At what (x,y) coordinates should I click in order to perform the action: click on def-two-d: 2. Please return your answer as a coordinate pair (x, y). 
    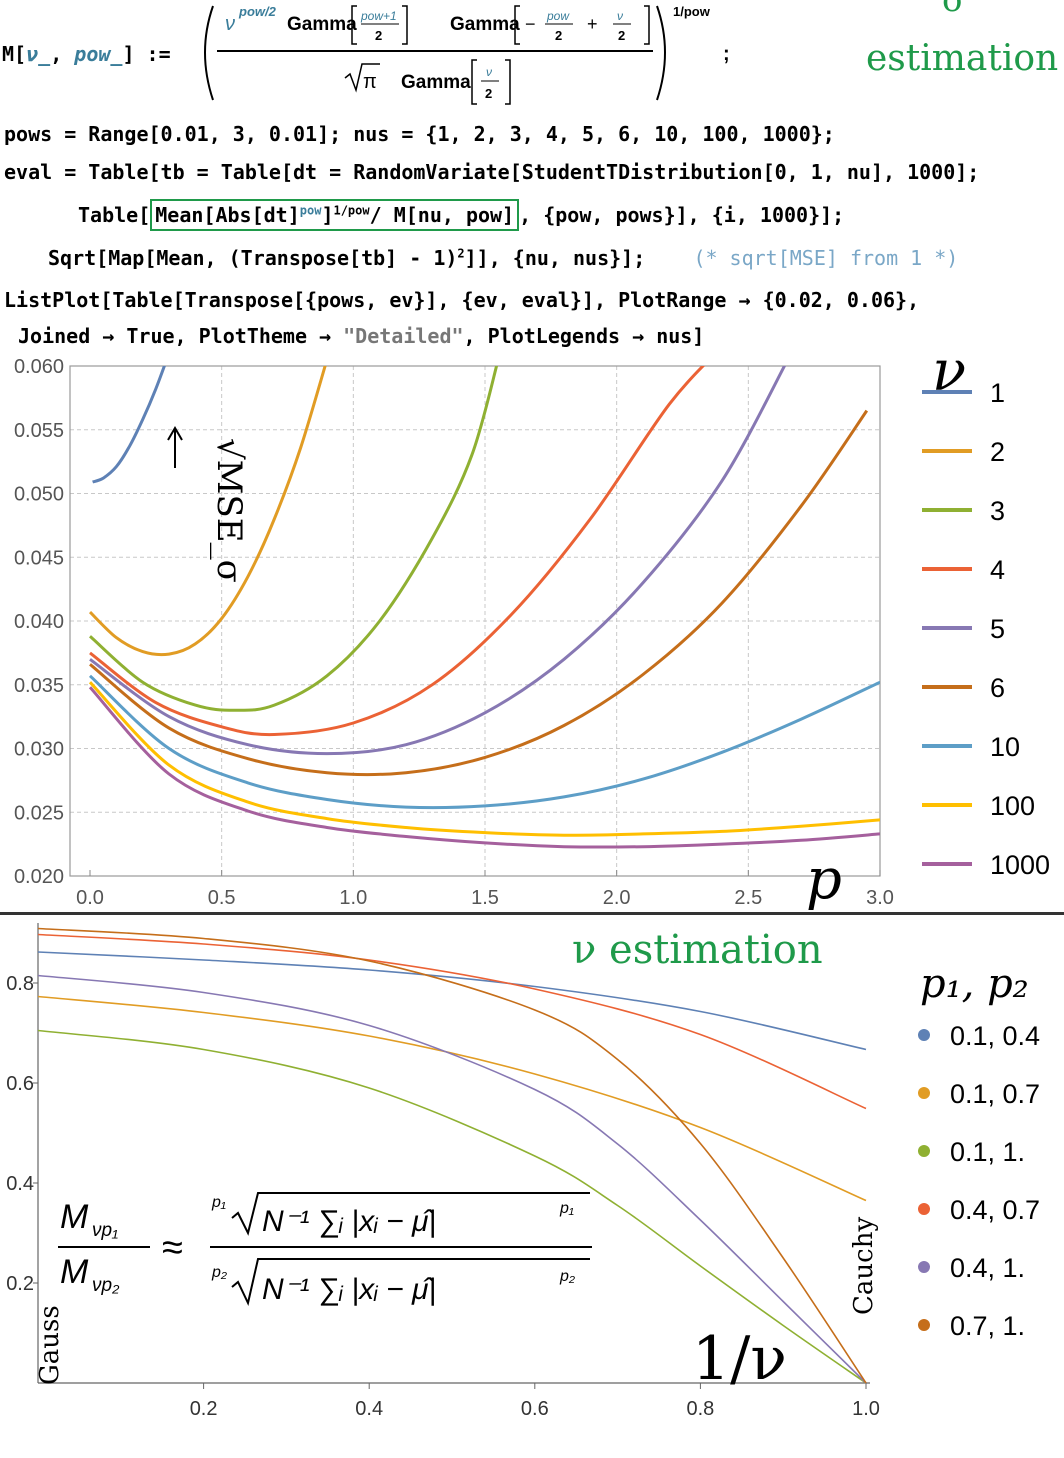
    Looking at the image, I should click on (488, 93).